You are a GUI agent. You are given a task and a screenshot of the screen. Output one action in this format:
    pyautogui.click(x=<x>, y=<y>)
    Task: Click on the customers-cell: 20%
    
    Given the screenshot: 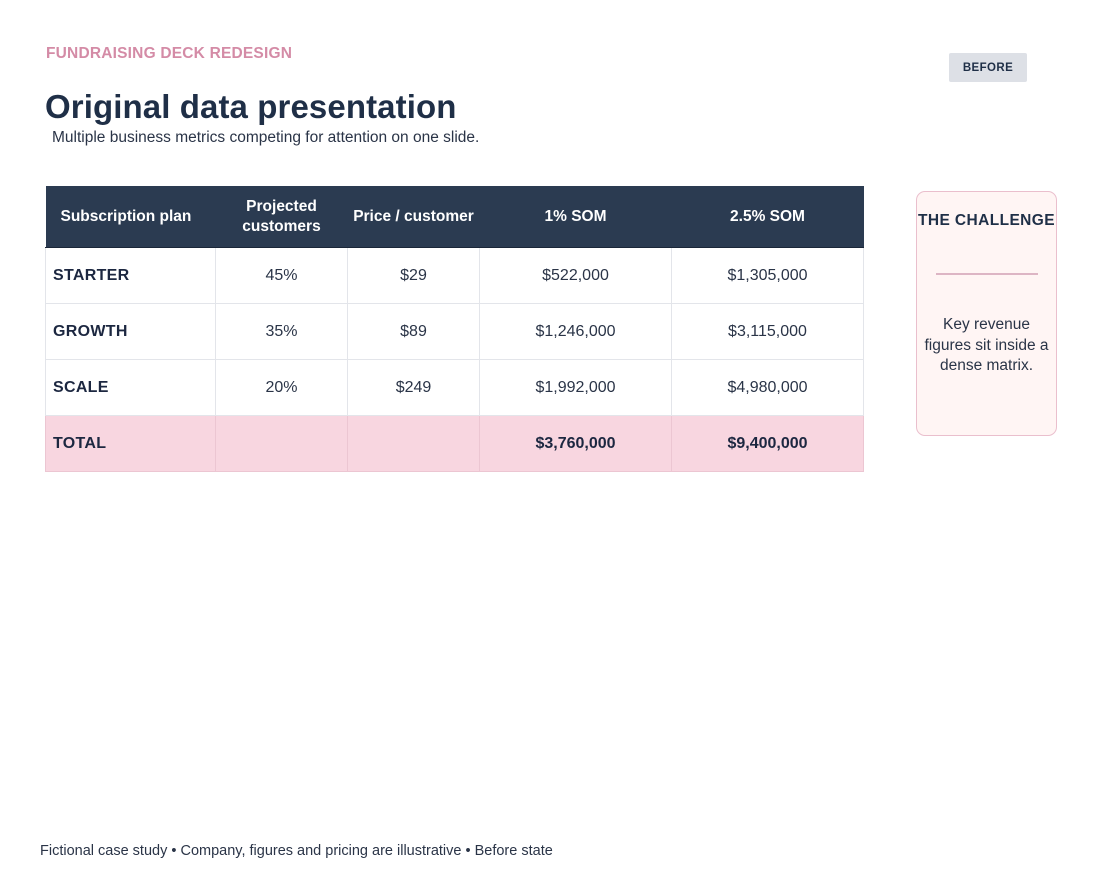 What is the action you would take?
    pyautogui.click(x=281, y=387)
    